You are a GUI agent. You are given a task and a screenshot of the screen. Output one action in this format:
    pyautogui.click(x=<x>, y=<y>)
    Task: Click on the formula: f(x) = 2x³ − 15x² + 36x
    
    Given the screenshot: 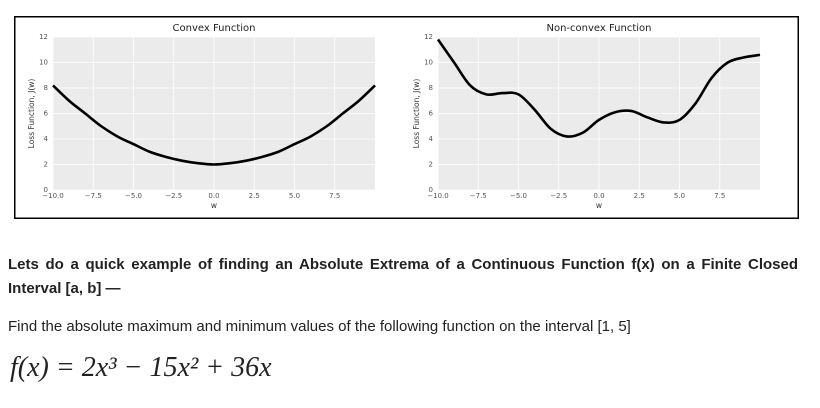 What is the action you would take?
    pyautogui.click(x=141, y=367)
    